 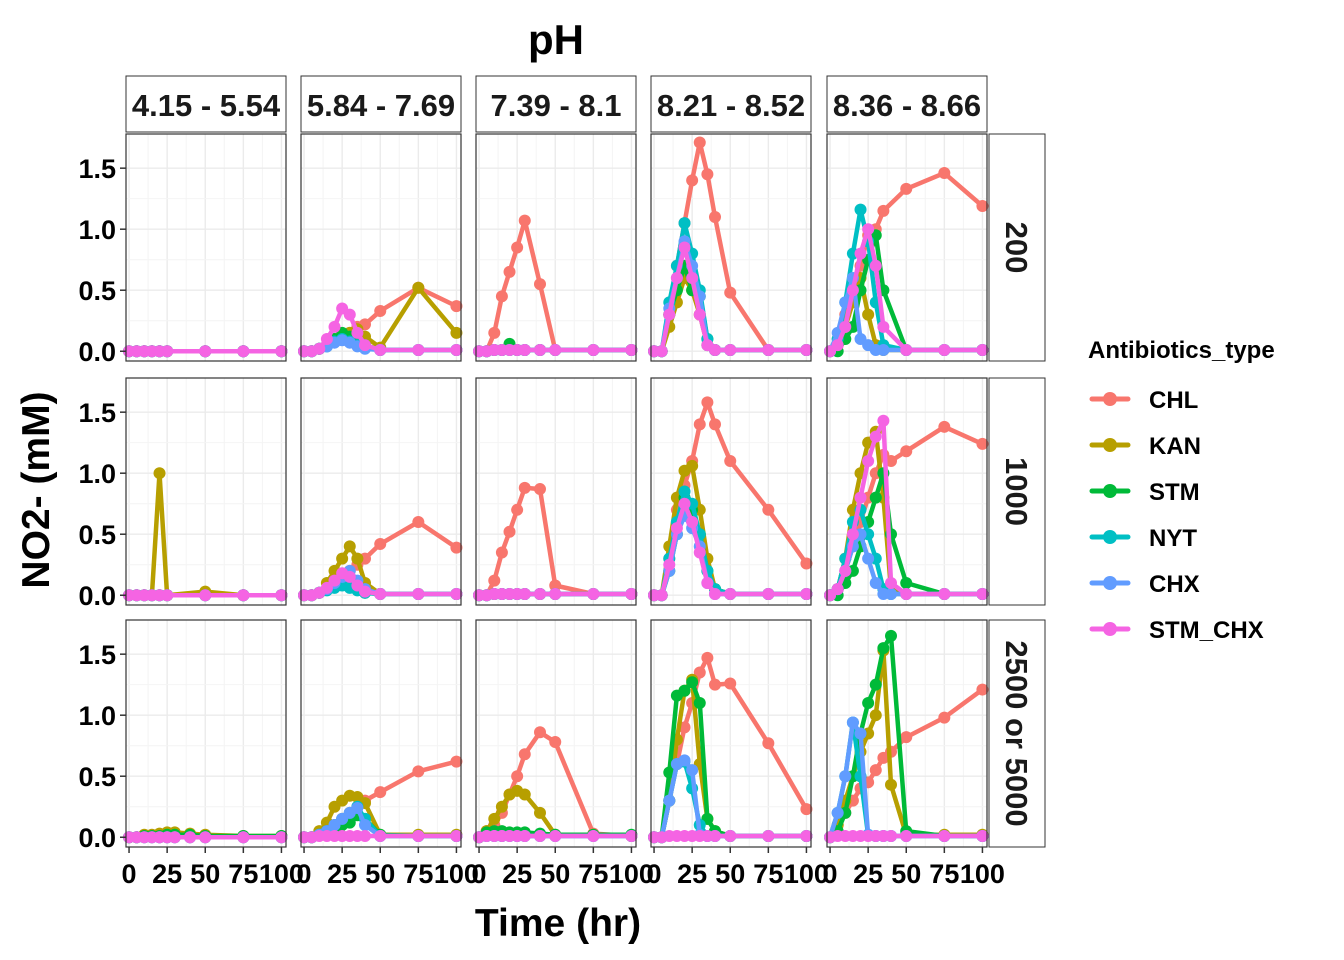 I want to click on col-strip-label: 5.84 - 7.69, so click(x=381, y=105).